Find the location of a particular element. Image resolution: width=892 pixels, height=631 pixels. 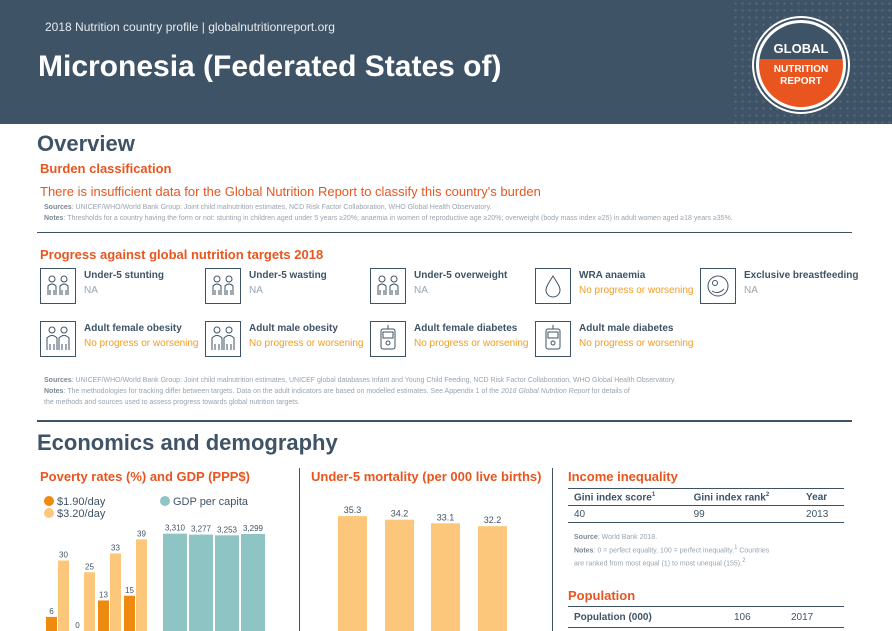

table-row: 40 99 2013 is located at coordinates (706, 514).